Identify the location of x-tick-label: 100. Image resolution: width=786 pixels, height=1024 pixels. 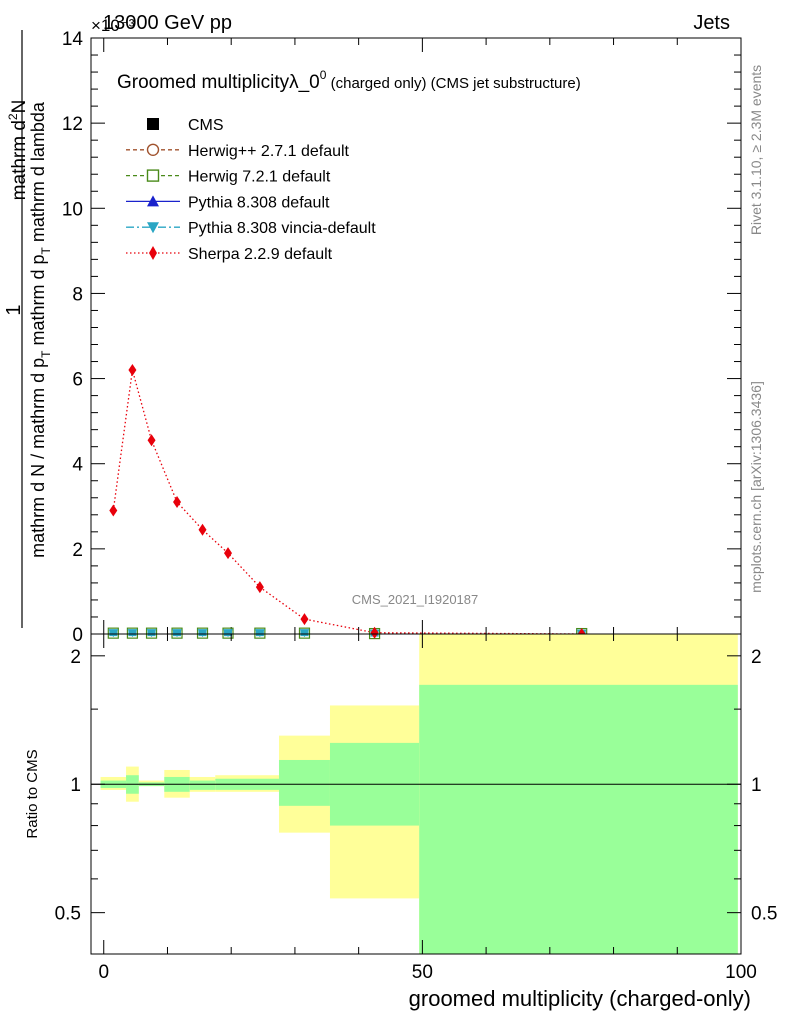
(741, 972).